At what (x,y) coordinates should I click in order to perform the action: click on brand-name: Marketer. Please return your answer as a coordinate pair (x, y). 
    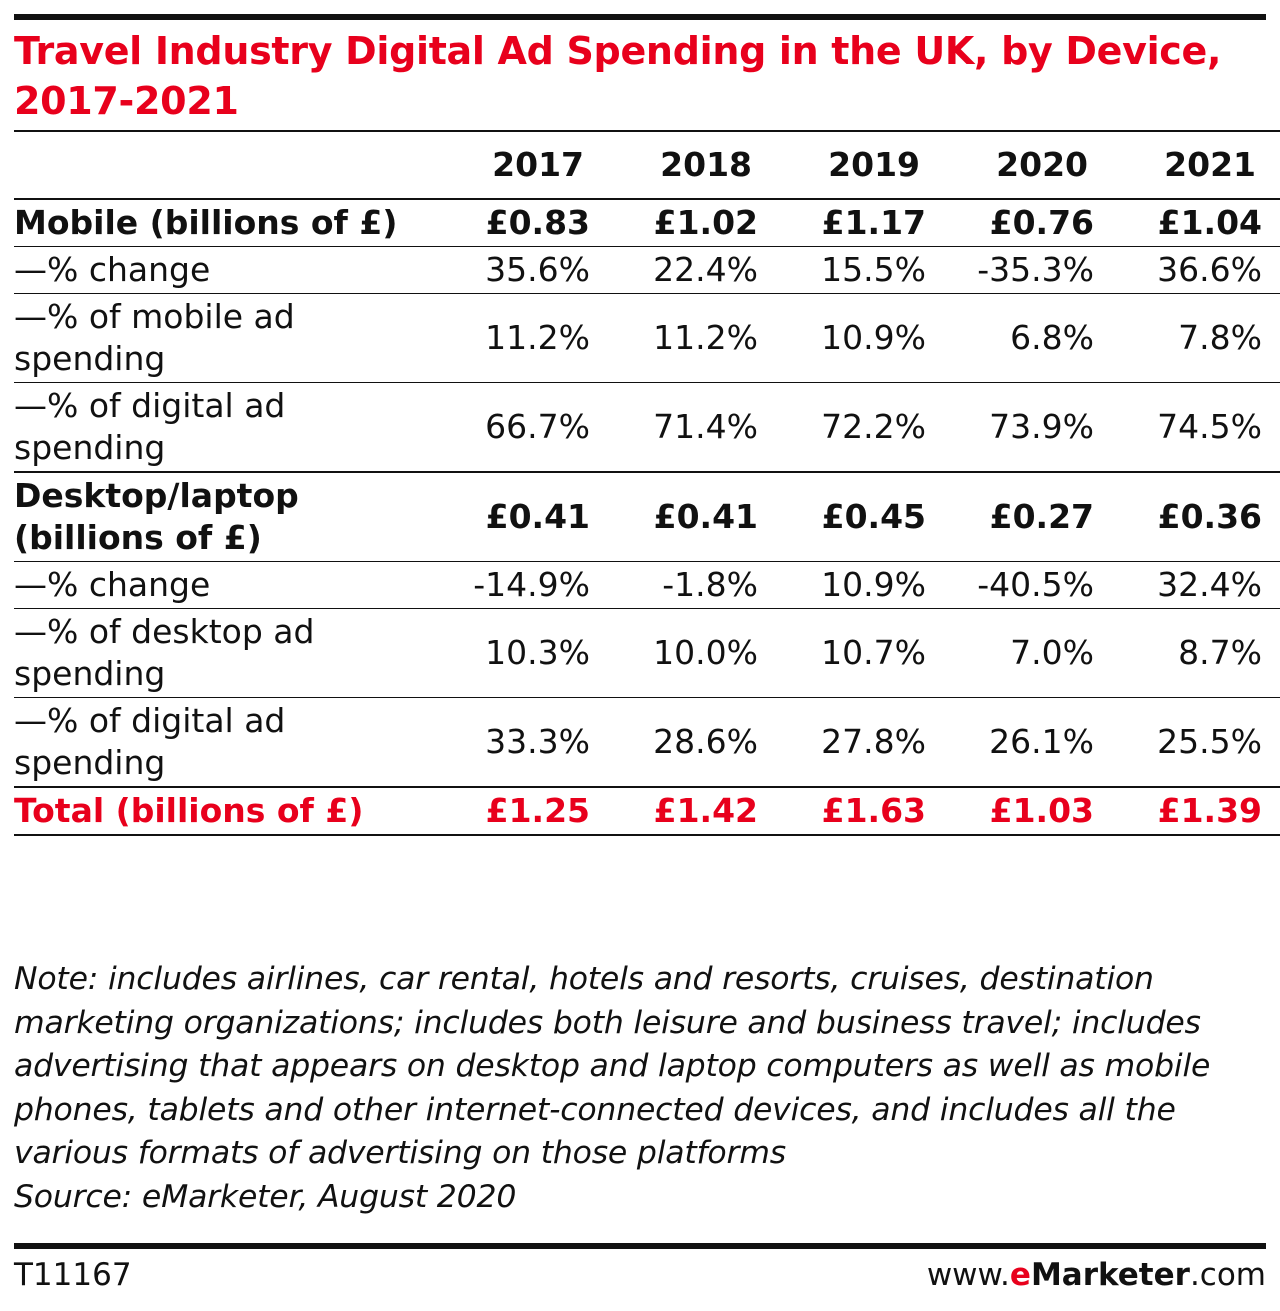
    Looking at the image, I should click on (1110, 1275).